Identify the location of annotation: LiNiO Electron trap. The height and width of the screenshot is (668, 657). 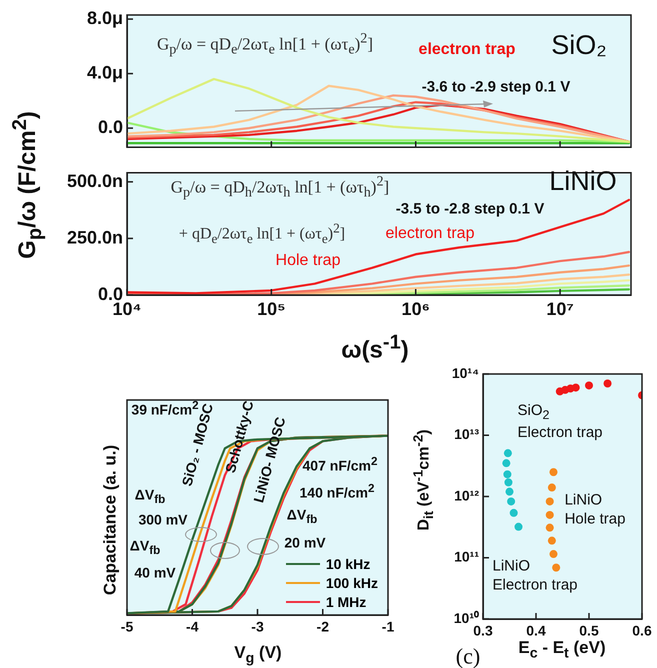
(535, 576).